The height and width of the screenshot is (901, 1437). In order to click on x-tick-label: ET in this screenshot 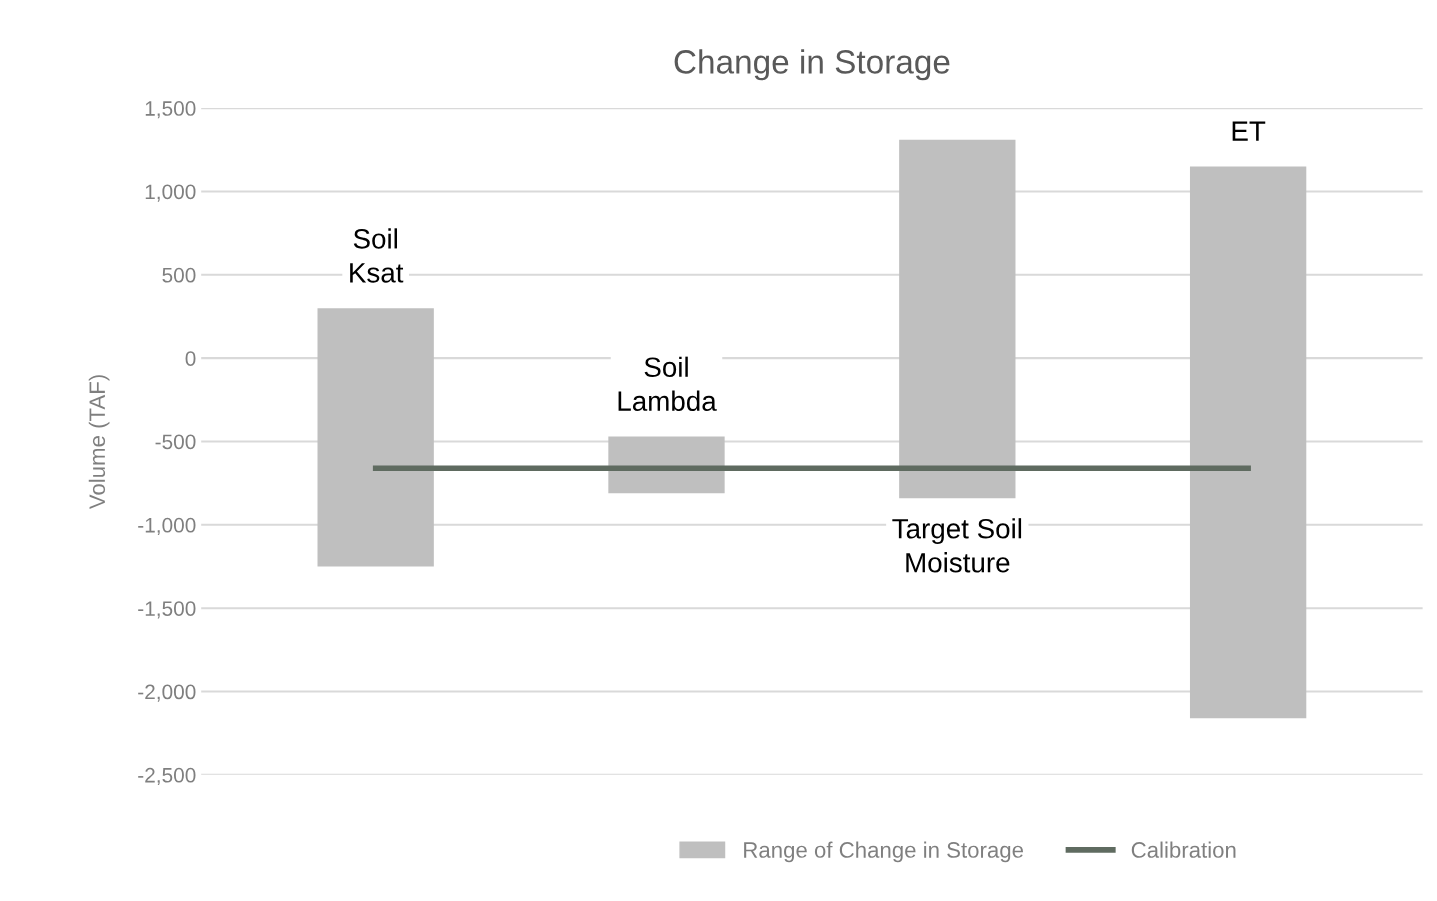, I will do `click(1249, 131)`.